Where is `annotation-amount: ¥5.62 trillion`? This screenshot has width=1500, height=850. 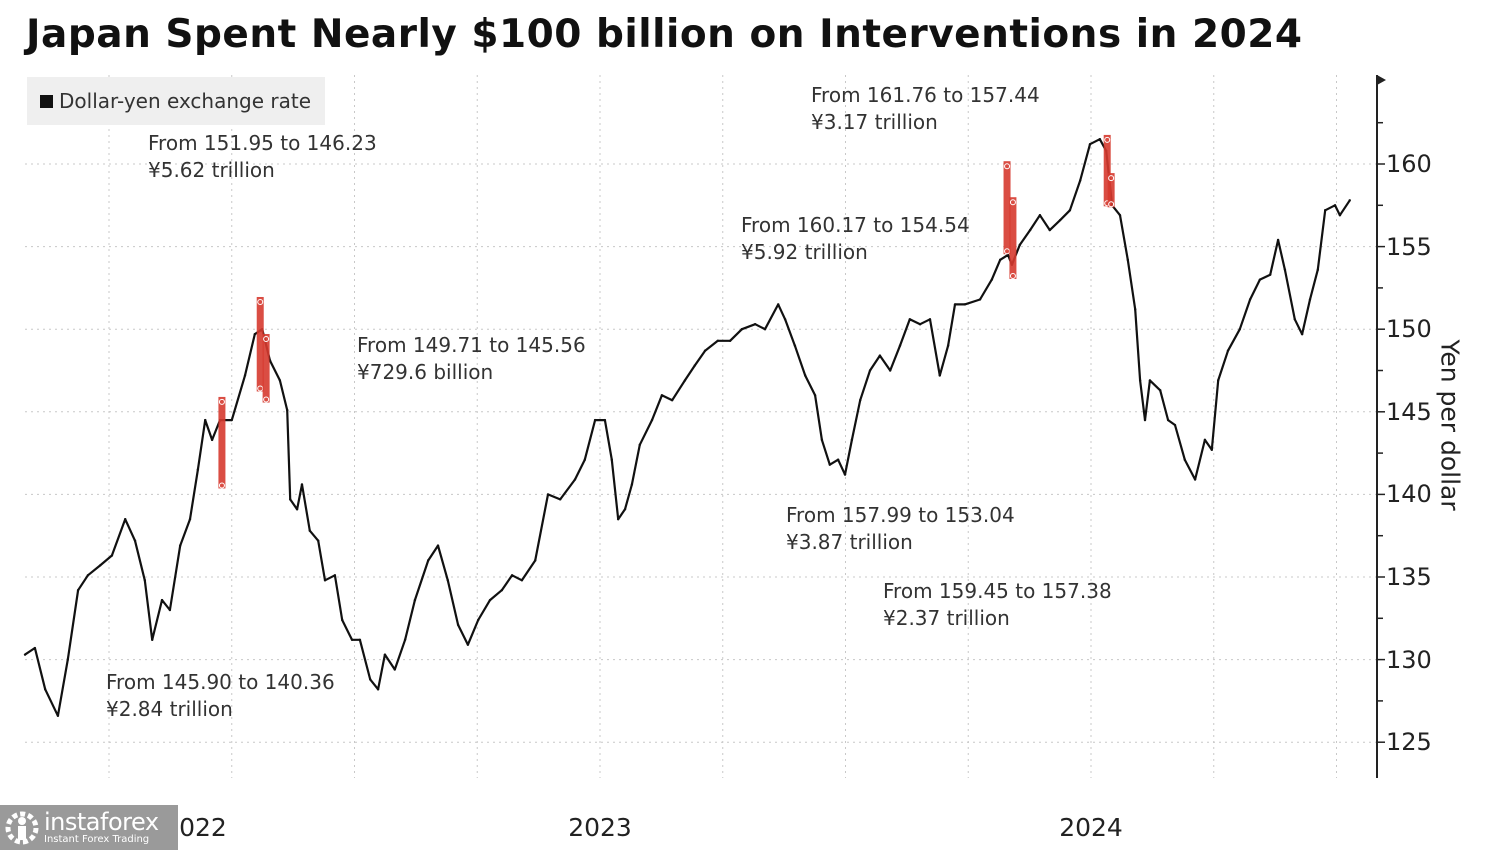 annotation-amount: ¥5.62 trillion is located at coordinates (211, 170).